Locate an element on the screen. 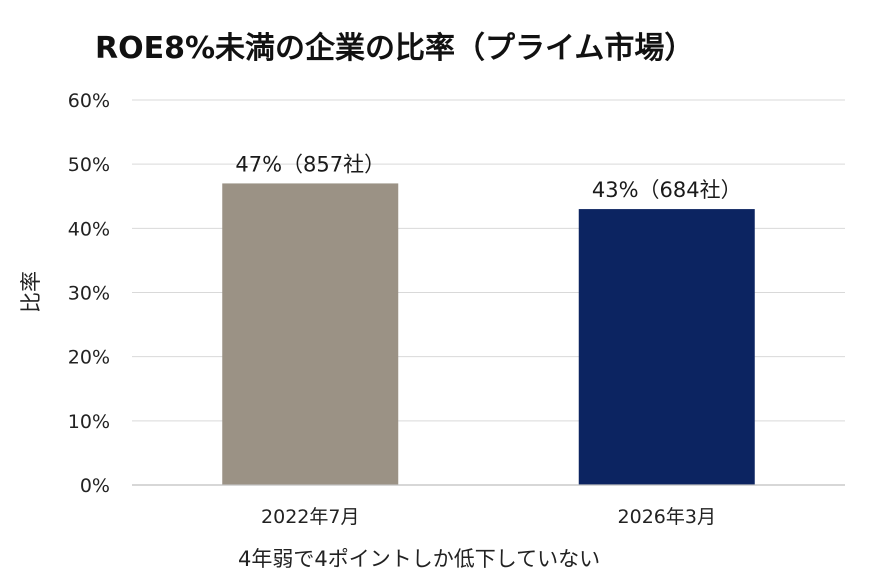 The image size is (870, 583). y-tick-label: 0% is located at coordinates (95, 486).